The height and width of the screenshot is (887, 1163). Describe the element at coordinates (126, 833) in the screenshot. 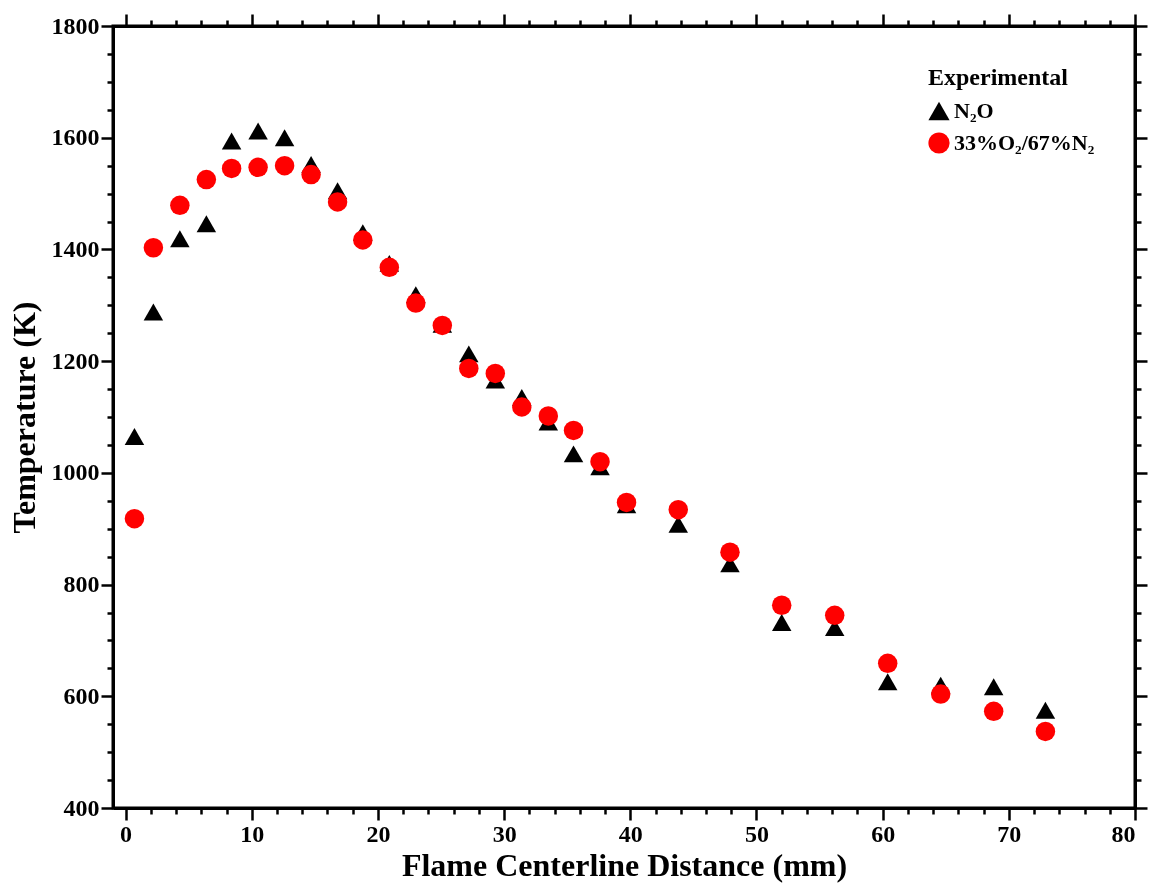

I see `x-tick-label: 0` at that location.